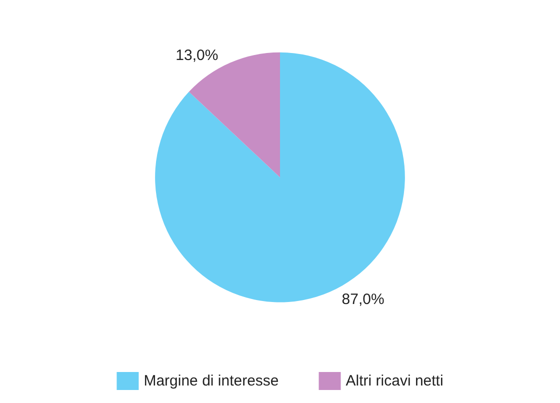 The width and height of the screenshot is (560, 403). What do you see at coordinates (395, 381) in the screenshot?
I see `legend-label: Altri ricavi netti` at bounding box center [395, 381].